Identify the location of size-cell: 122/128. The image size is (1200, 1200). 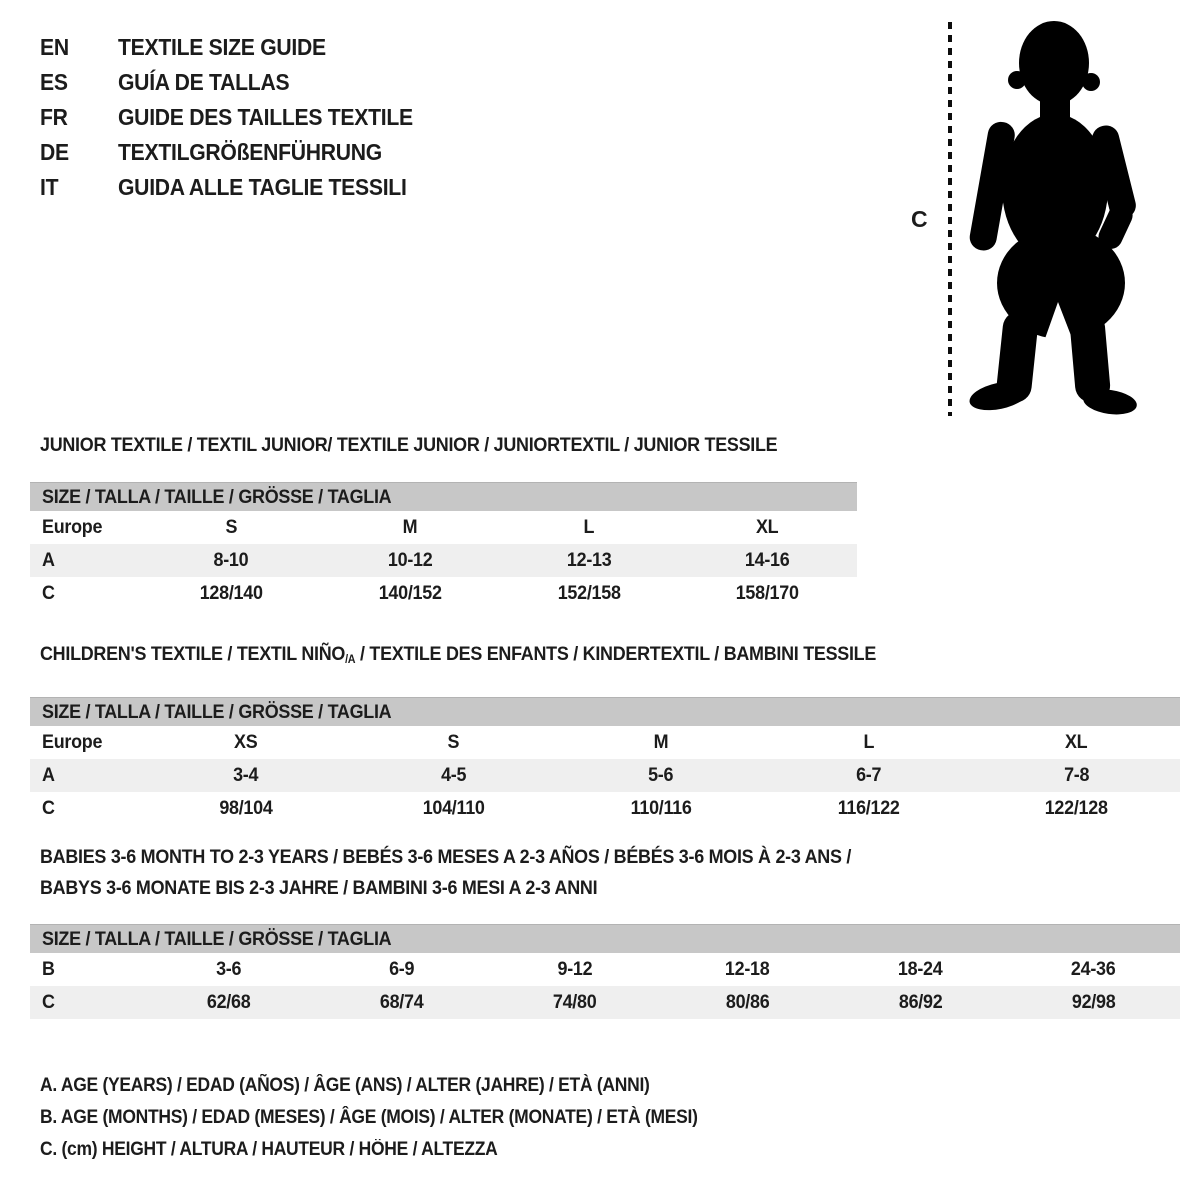
(1076, 807).